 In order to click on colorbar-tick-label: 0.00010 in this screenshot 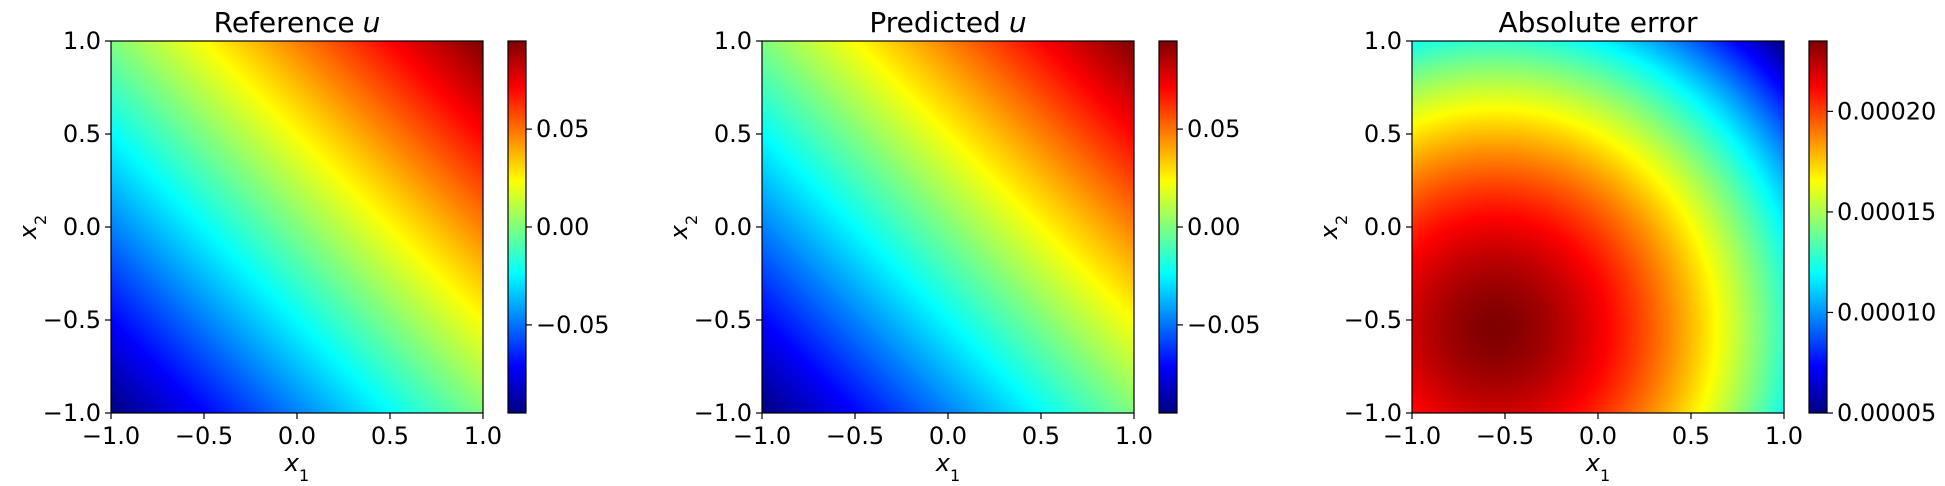, I will do `click(1886, 312)`.